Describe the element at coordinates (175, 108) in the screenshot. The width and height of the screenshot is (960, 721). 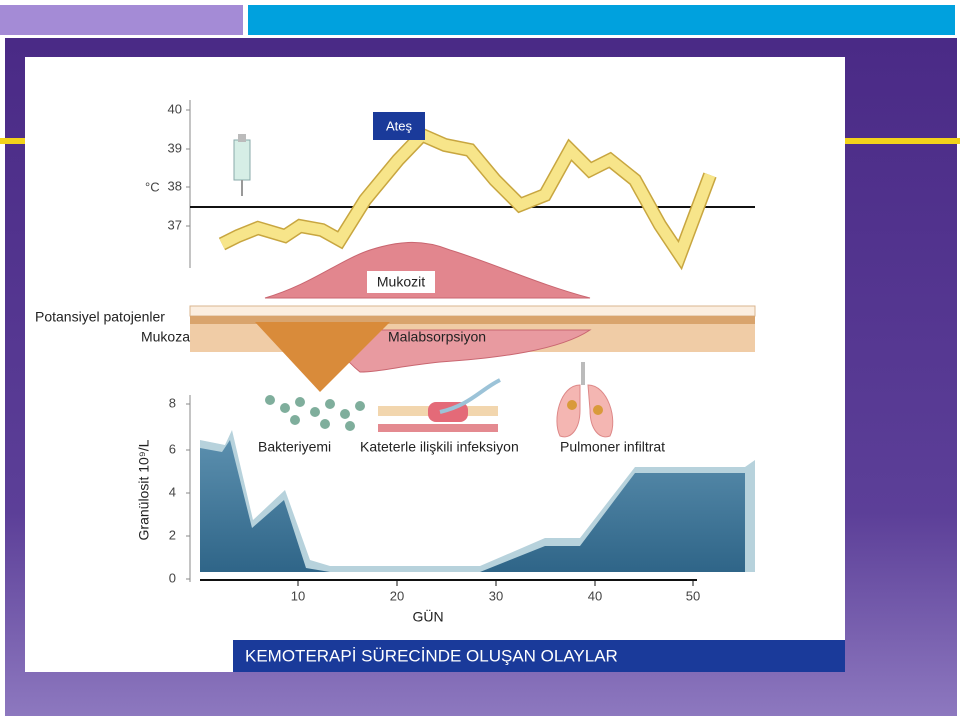
I see `temp-tick-label: 40` at that location.